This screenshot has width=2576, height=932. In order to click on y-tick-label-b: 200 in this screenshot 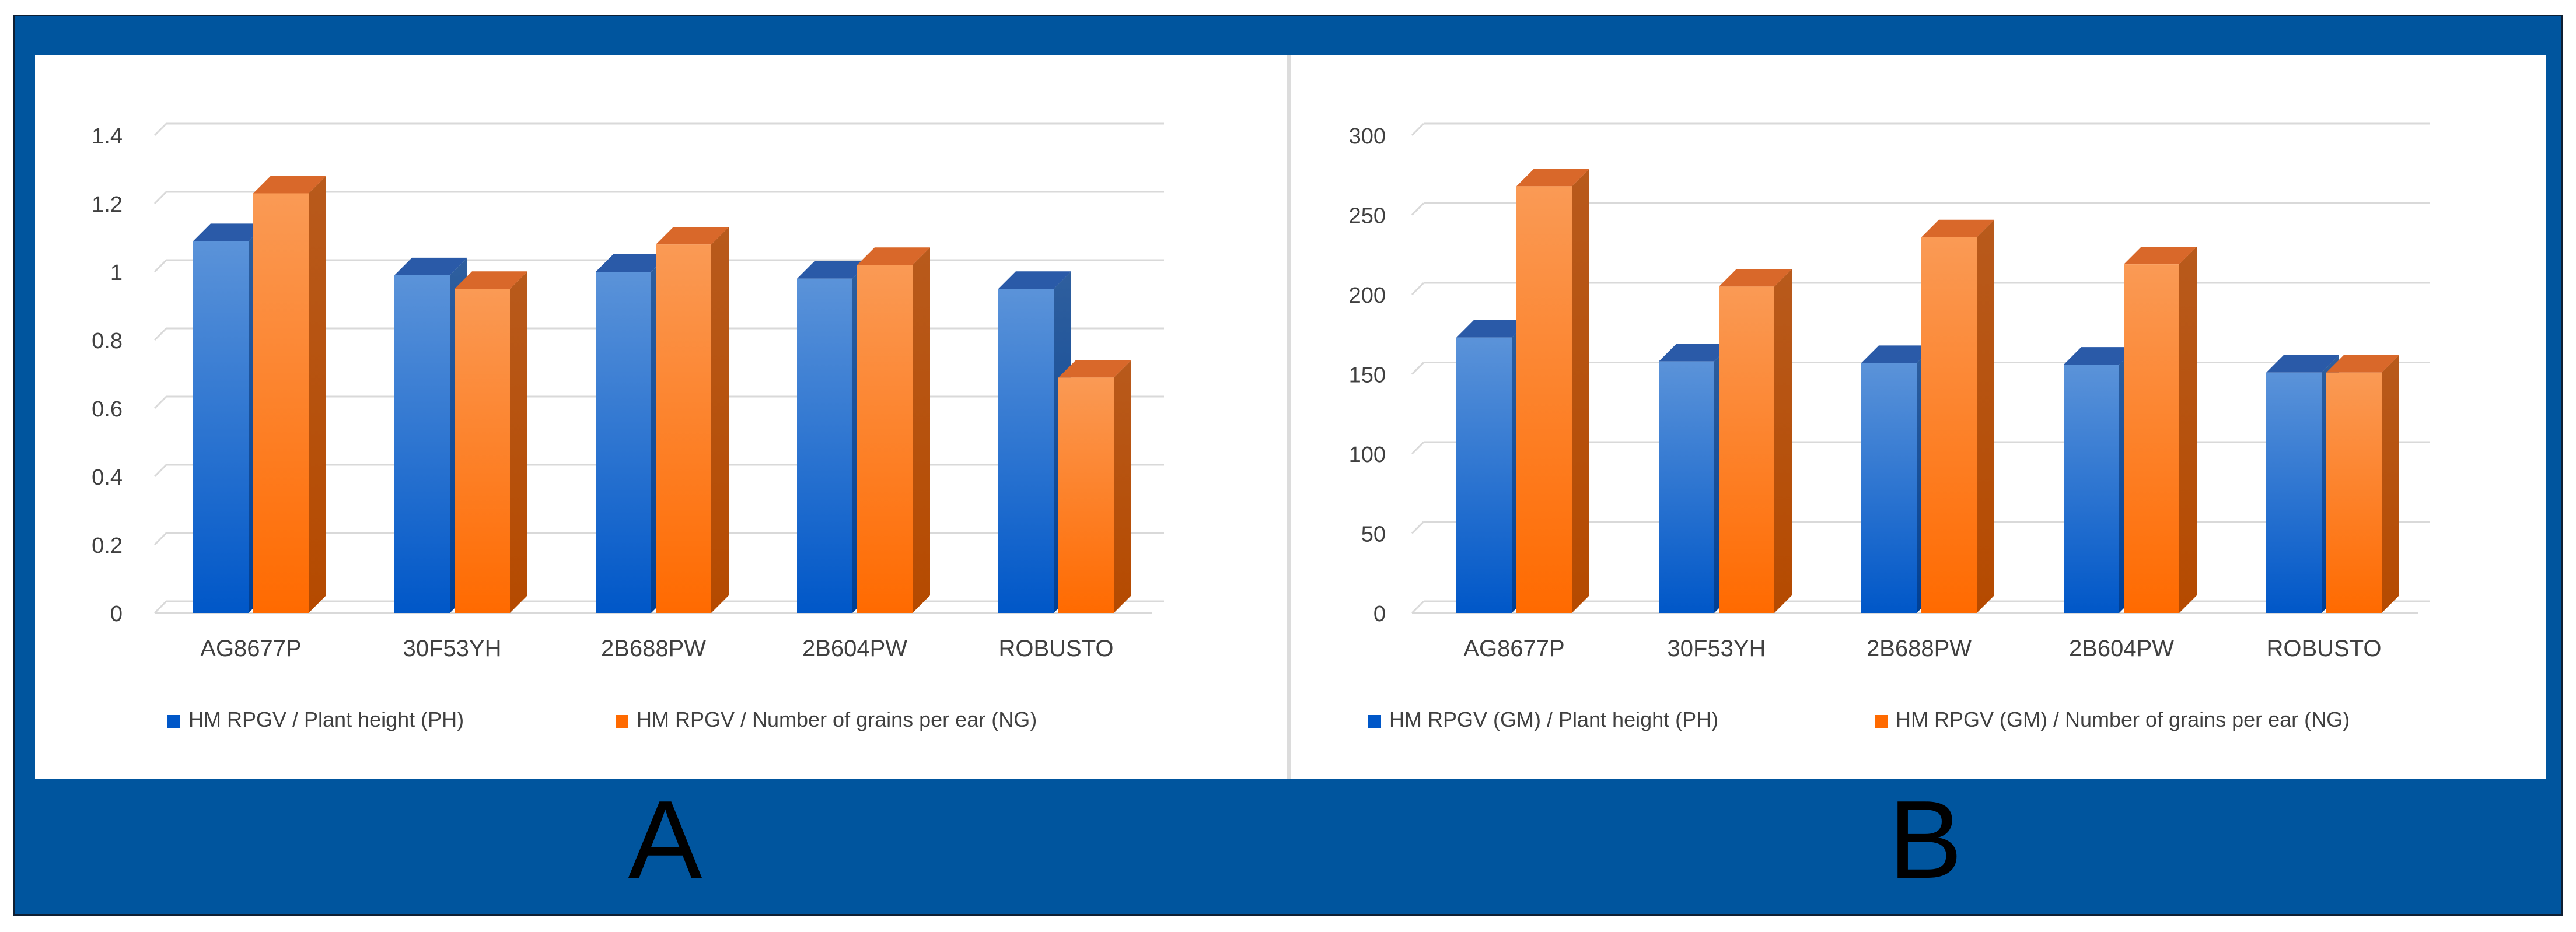, I will do `click(1367, 295)`.